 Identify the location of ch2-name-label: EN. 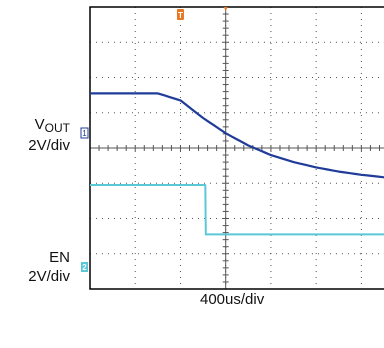
(59, 257).